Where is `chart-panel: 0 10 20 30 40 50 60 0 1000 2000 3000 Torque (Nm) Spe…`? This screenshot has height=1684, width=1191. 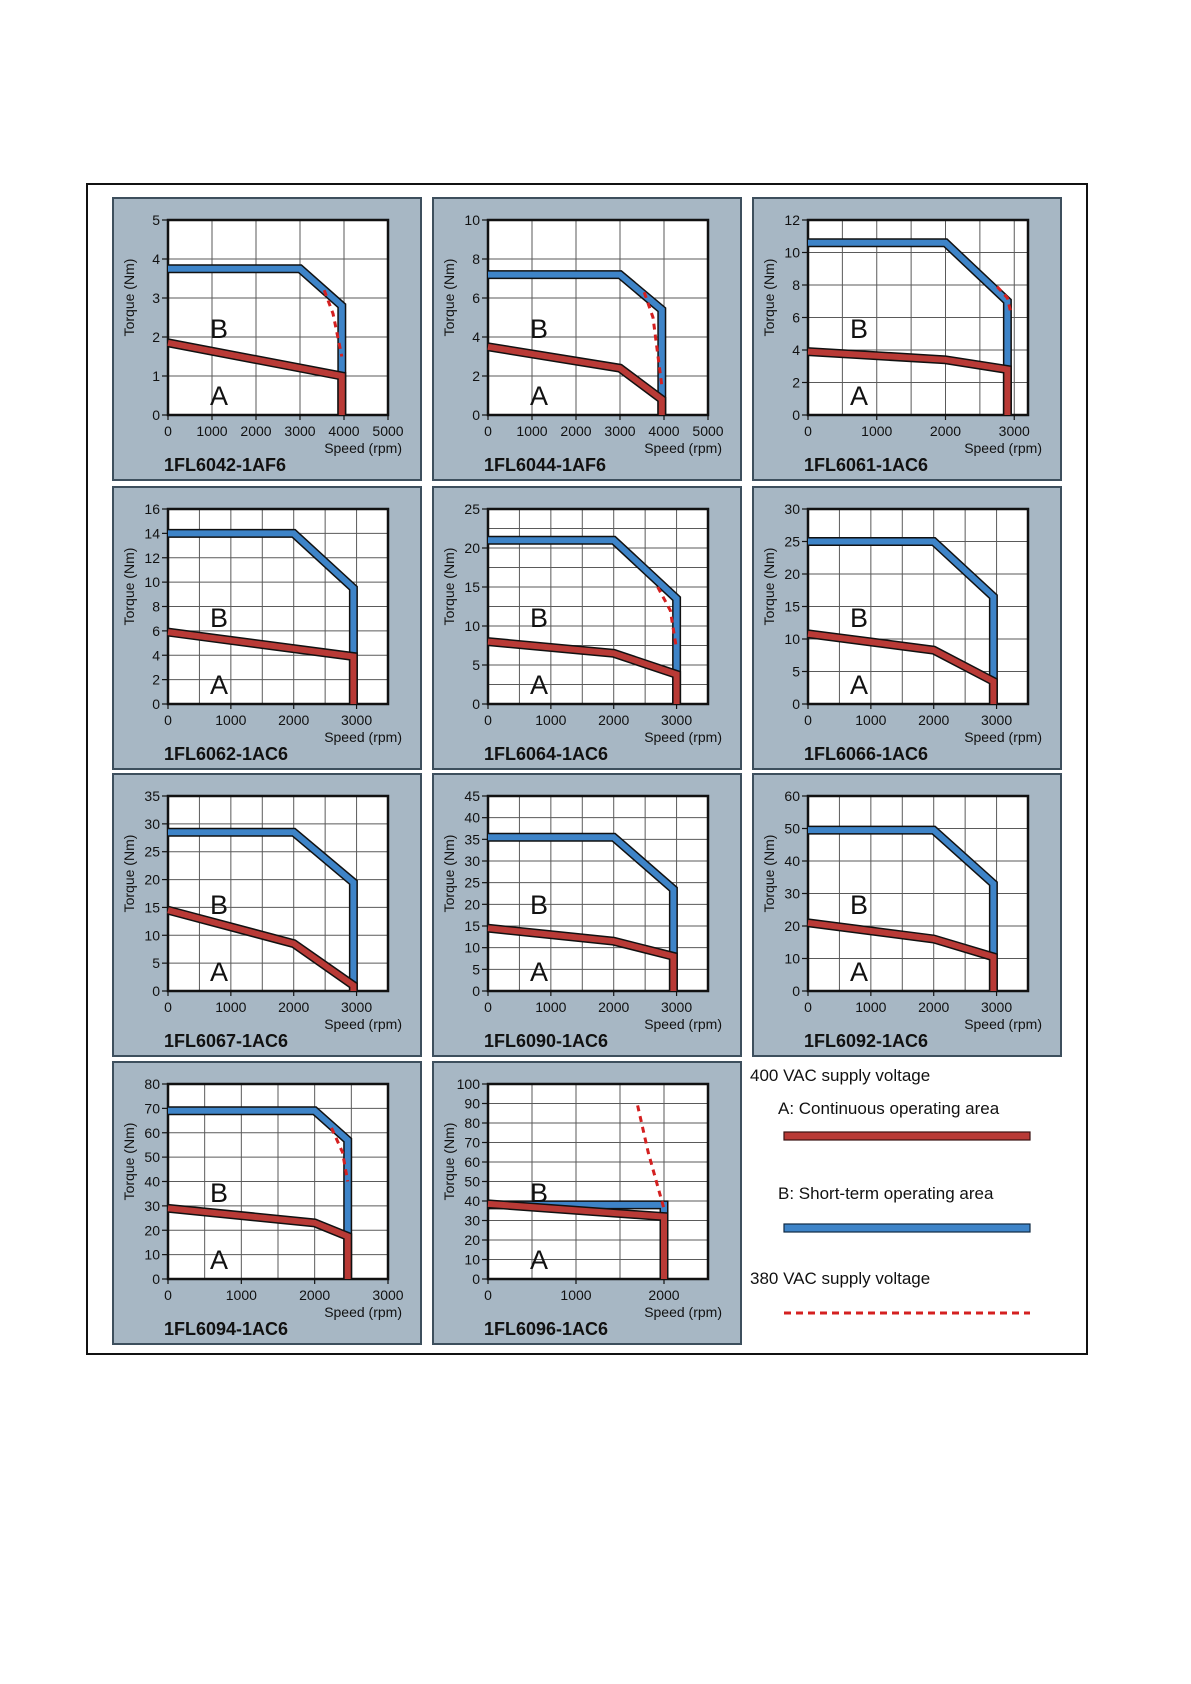 chart-panel: 0 10 20 30 40 50 60 0 1000 2000 3000 Torque (Nm) Spe… is located at coordinates (907, 915).